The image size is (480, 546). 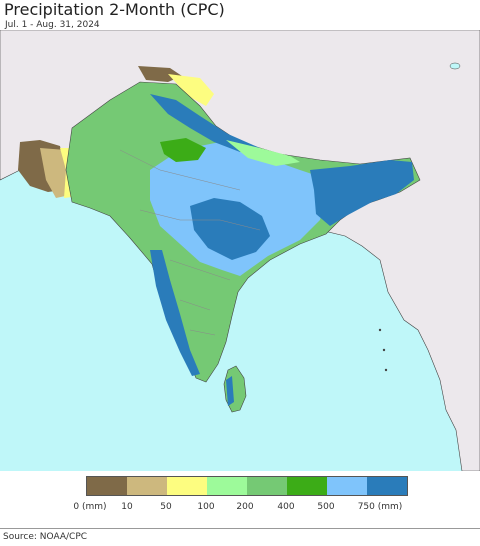 I want to click on lake, so click(x=455, y=66).